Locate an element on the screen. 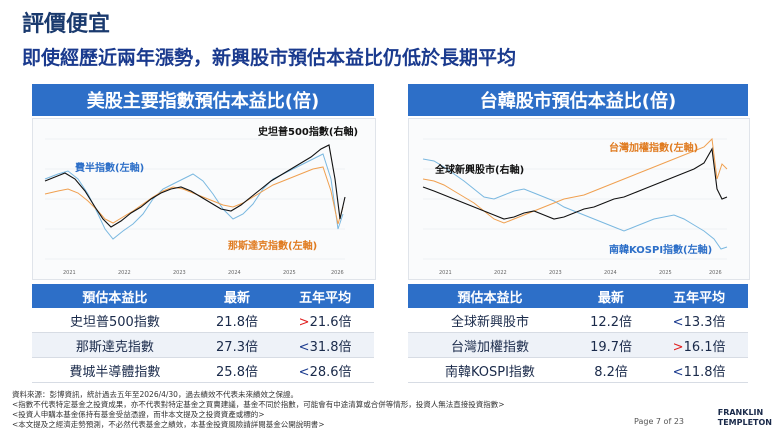 The width and height of the screenshot is (780, 438). sp500-label: 史坦普500指數(右軸) is located at coordinates (308, 131).